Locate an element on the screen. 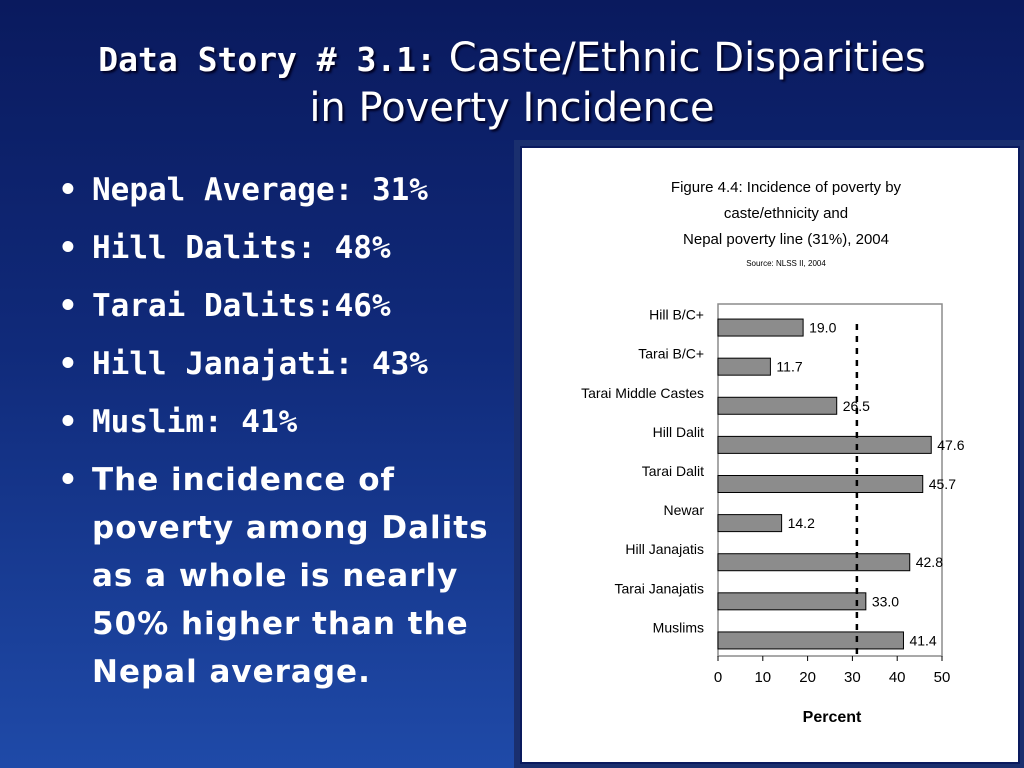  category-label: Hill Dalit is located at coordinates (678, 432).